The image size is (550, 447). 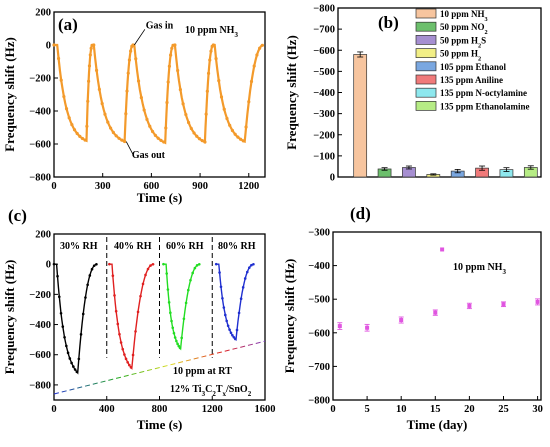 I want to click on panel-c-ytick-label: −200, so click(x=40, y=295).